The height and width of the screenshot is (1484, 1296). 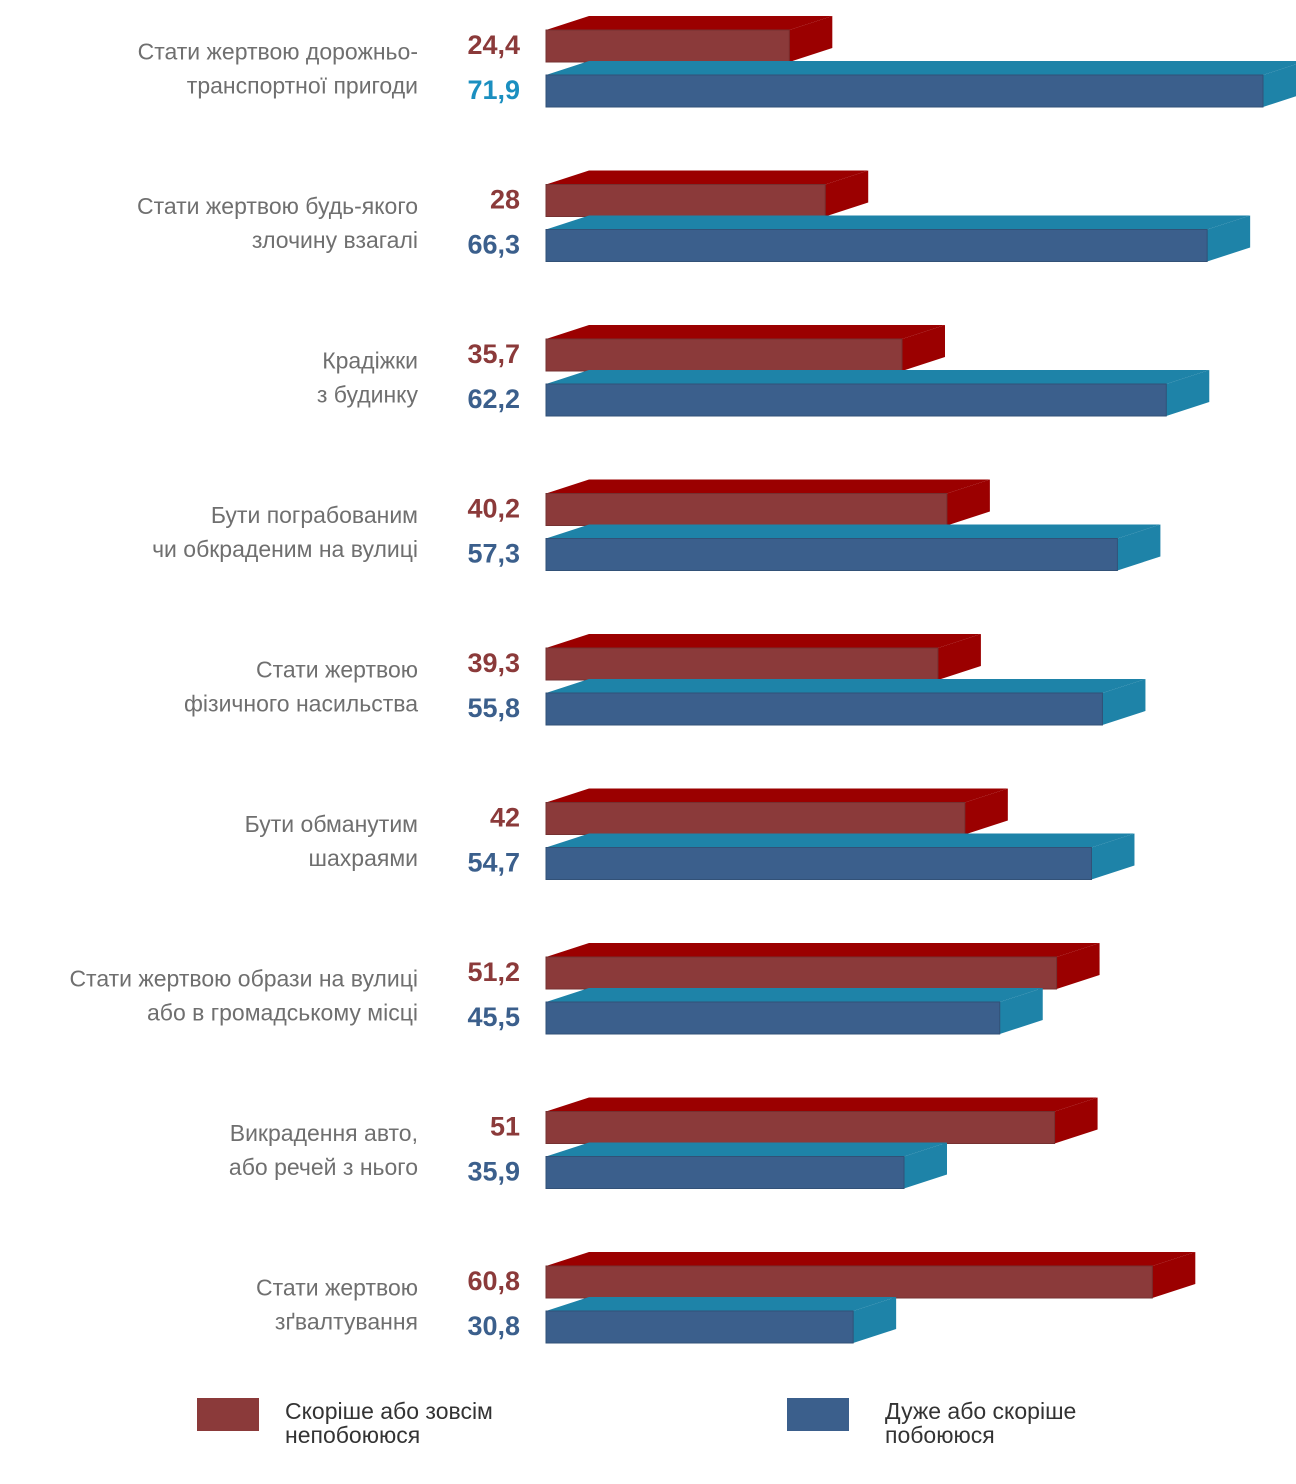 What do you see at coordinates (389, 1411) in the screenshot?
I see `legend-text: Скоріше або зовсім` at bounding box center [389, 1411].